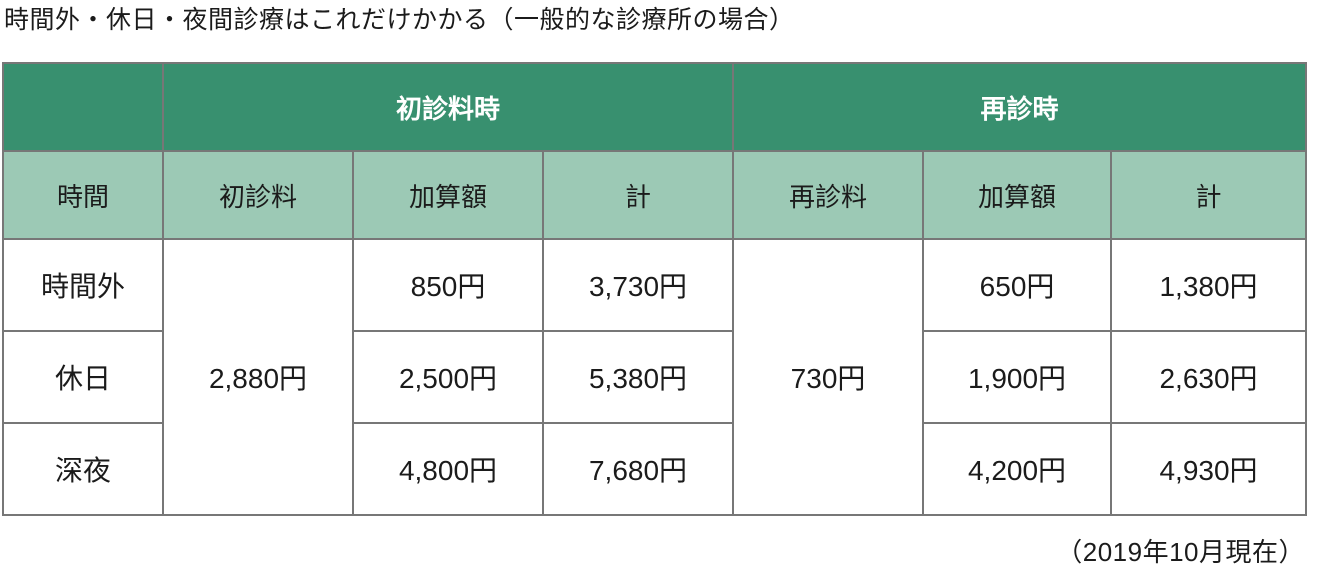 This screenshot has width=1320, height=580. What do you see at coordinates (638, 377) in the screenshot?
I see `first-total-cell: 5,380円` at bounding box center [638, 377].